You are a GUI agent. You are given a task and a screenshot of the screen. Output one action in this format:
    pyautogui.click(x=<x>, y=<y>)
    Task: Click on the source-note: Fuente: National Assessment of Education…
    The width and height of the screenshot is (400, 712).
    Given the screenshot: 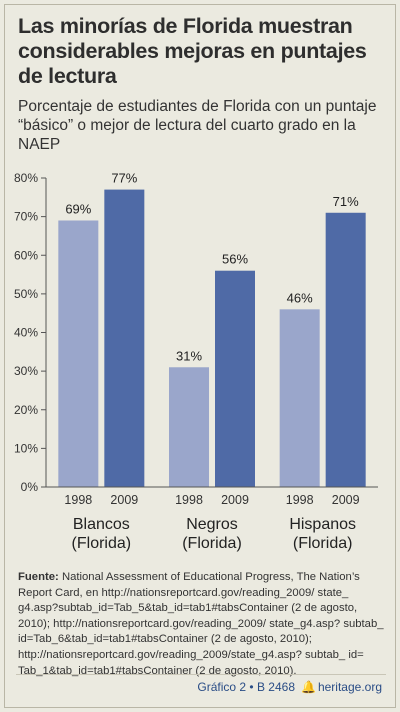 What is the action you would take?
    pyautogui.click(x=202, y=624)
    